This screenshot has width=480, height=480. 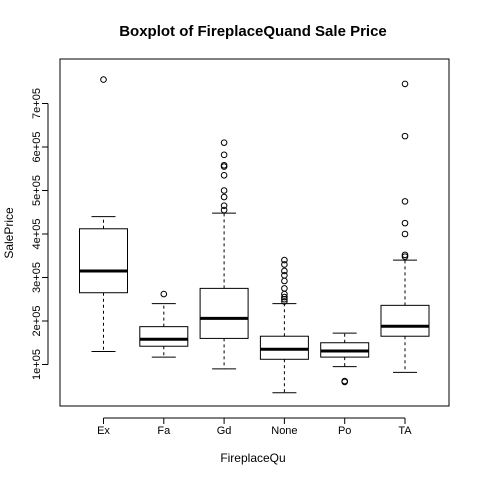 What do you see at coordinates (224, 431) in the screenshot?
I see `x-tick-label: Gd` at bounding box center [224, 431].